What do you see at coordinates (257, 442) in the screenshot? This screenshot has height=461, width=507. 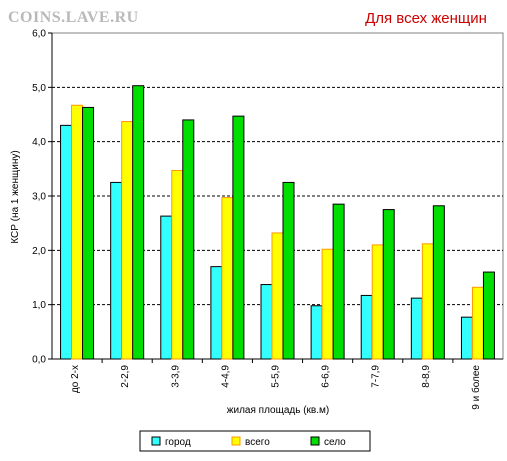 I see `legend-label-всего: всего` at bounding box center [257, 442].